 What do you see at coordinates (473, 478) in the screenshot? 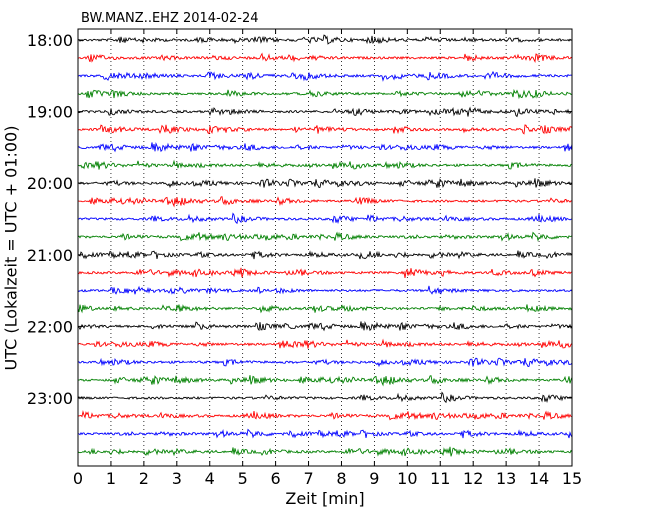
I see `x-tick-label: 12` at bounding box center [473, 478].